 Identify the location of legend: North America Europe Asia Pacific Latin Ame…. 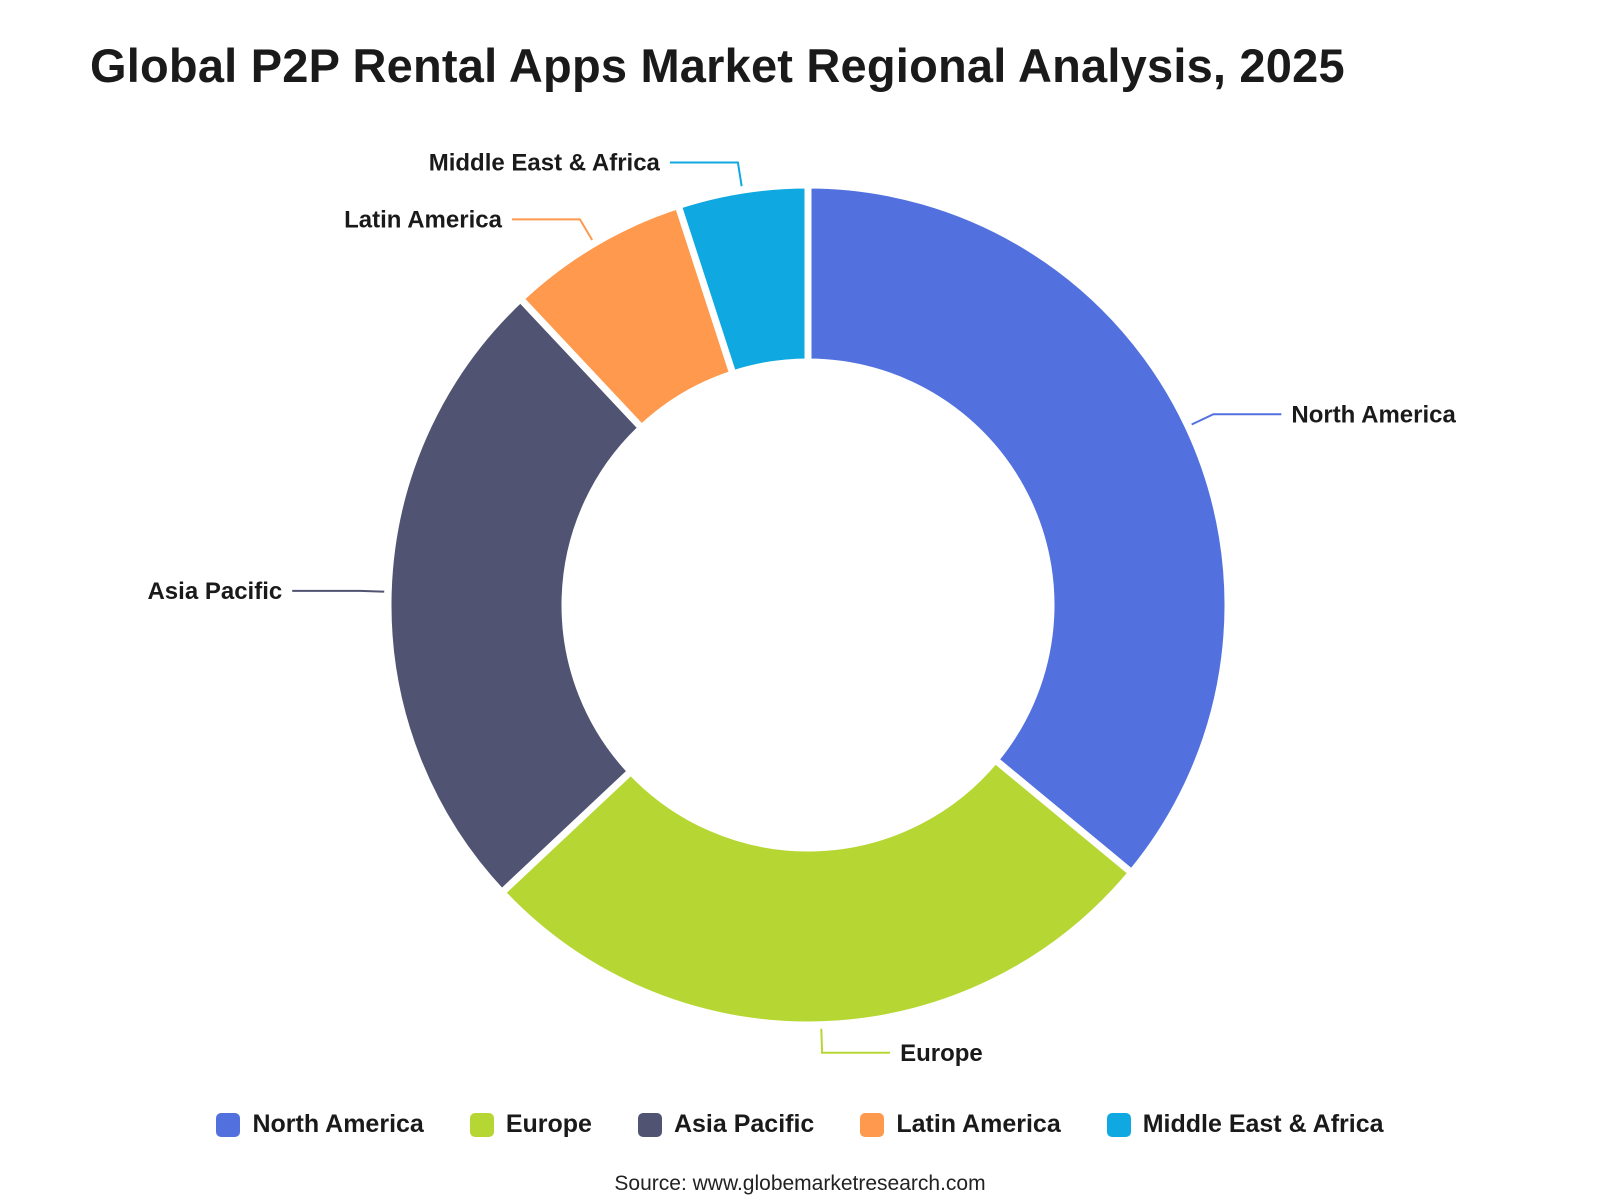
(800, 1124).